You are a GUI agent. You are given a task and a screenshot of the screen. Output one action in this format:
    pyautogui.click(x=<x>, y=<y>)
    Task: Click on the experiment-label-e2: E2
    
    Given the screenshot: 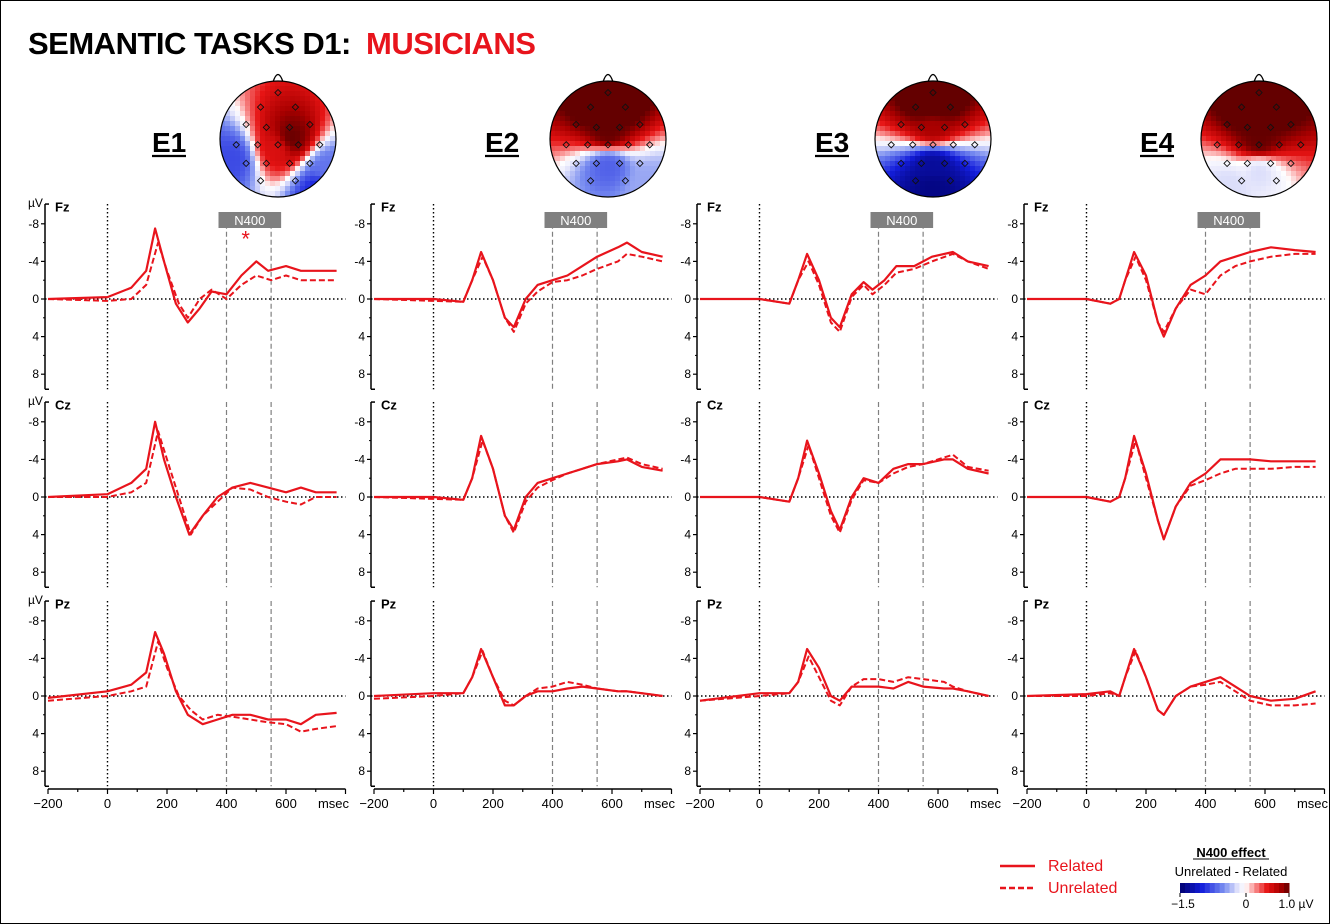 What is the action you would take?
    pyautogui.click(x=502, y=142)
    